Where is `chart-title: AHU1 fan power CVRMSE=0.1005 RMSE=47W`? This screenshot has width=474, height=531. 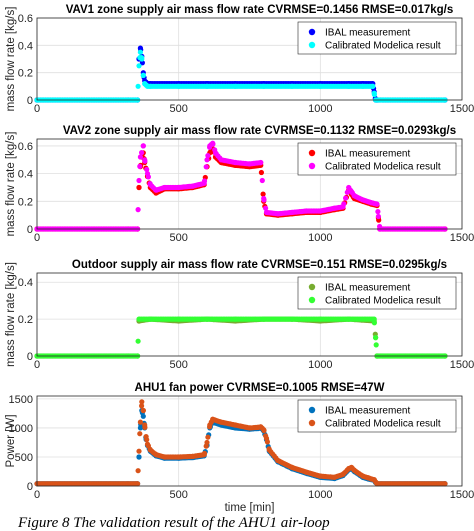 chart-title: AHU1 fan power CVRMSE=0.1005 RMSE=47W is located at coordinates (260, 388).